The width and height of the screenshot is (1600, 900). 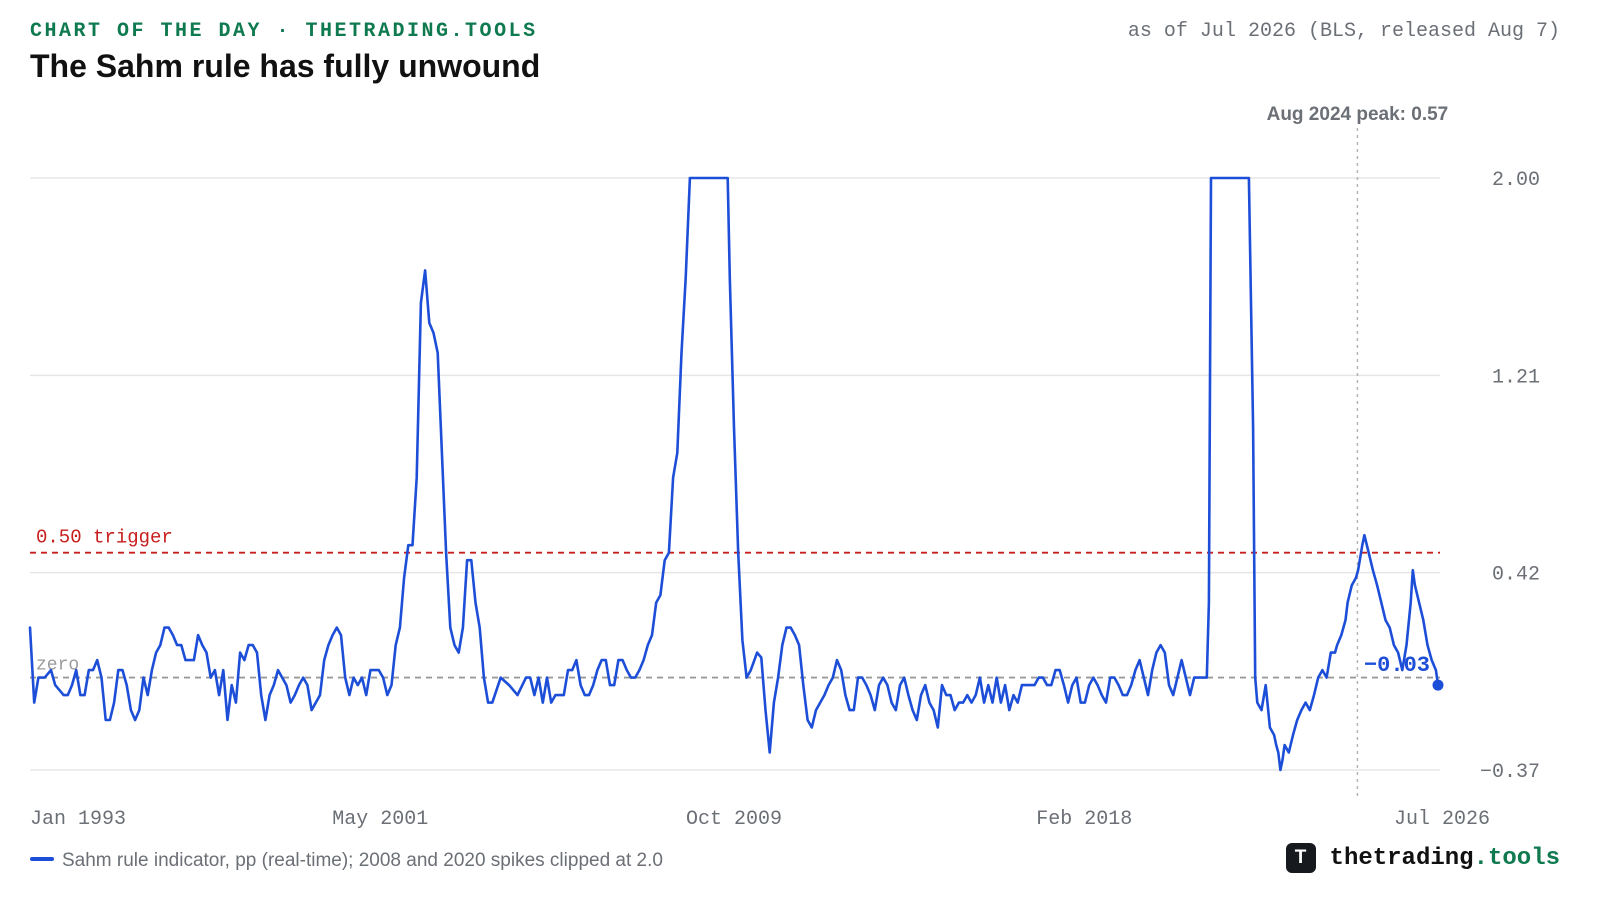 I want to click on brand-name: thetrading.tools, so click(x=1445, y=858).